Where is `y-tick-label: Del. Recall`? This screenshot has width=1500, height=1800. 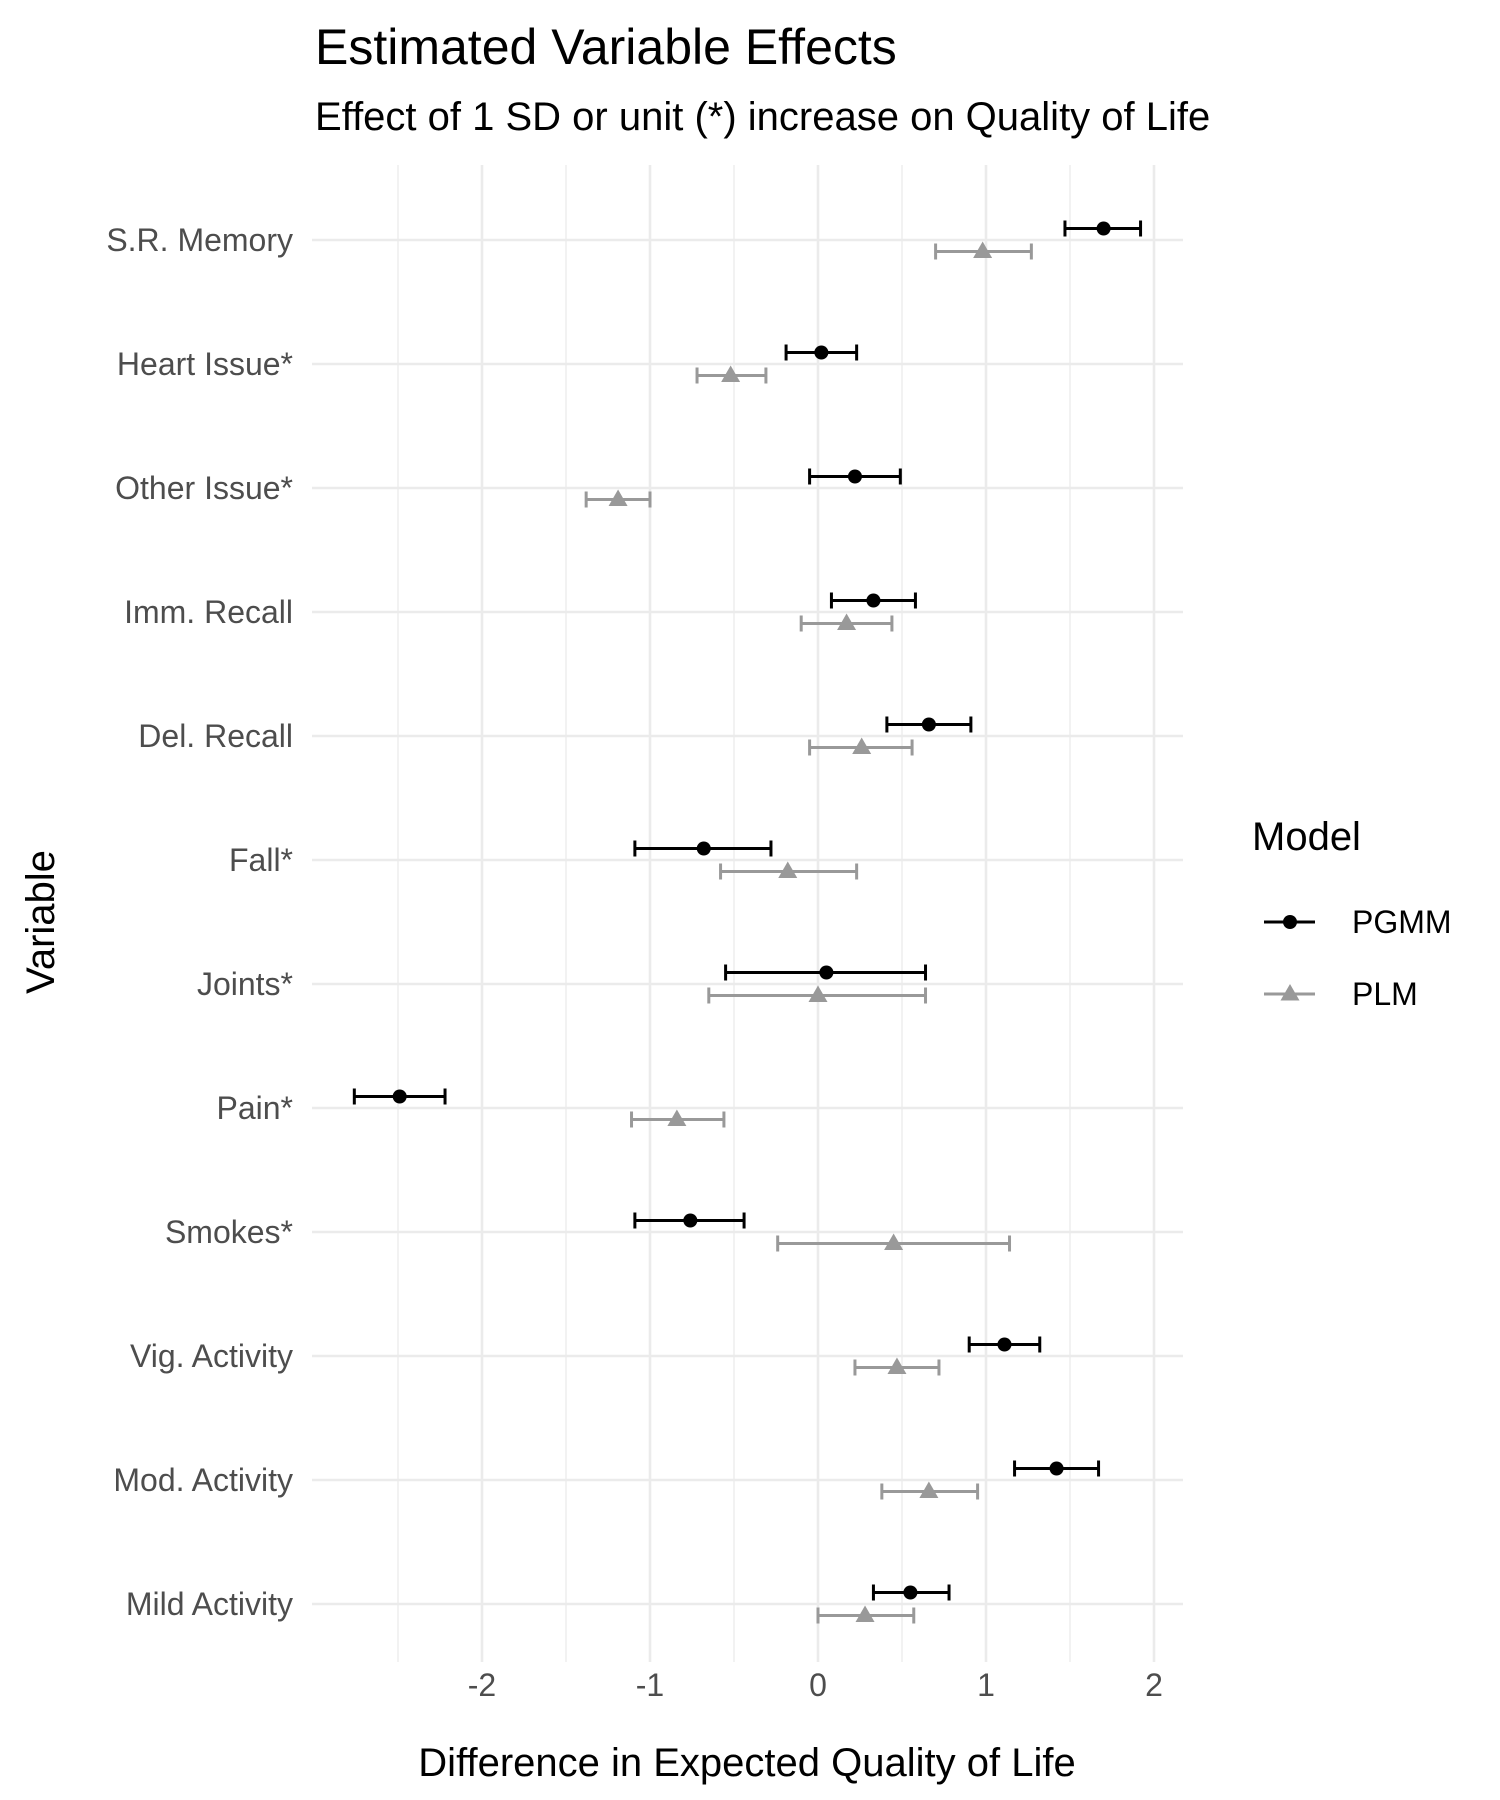 y-tick-label: Del. Recall is located at coordinates (215, 736).